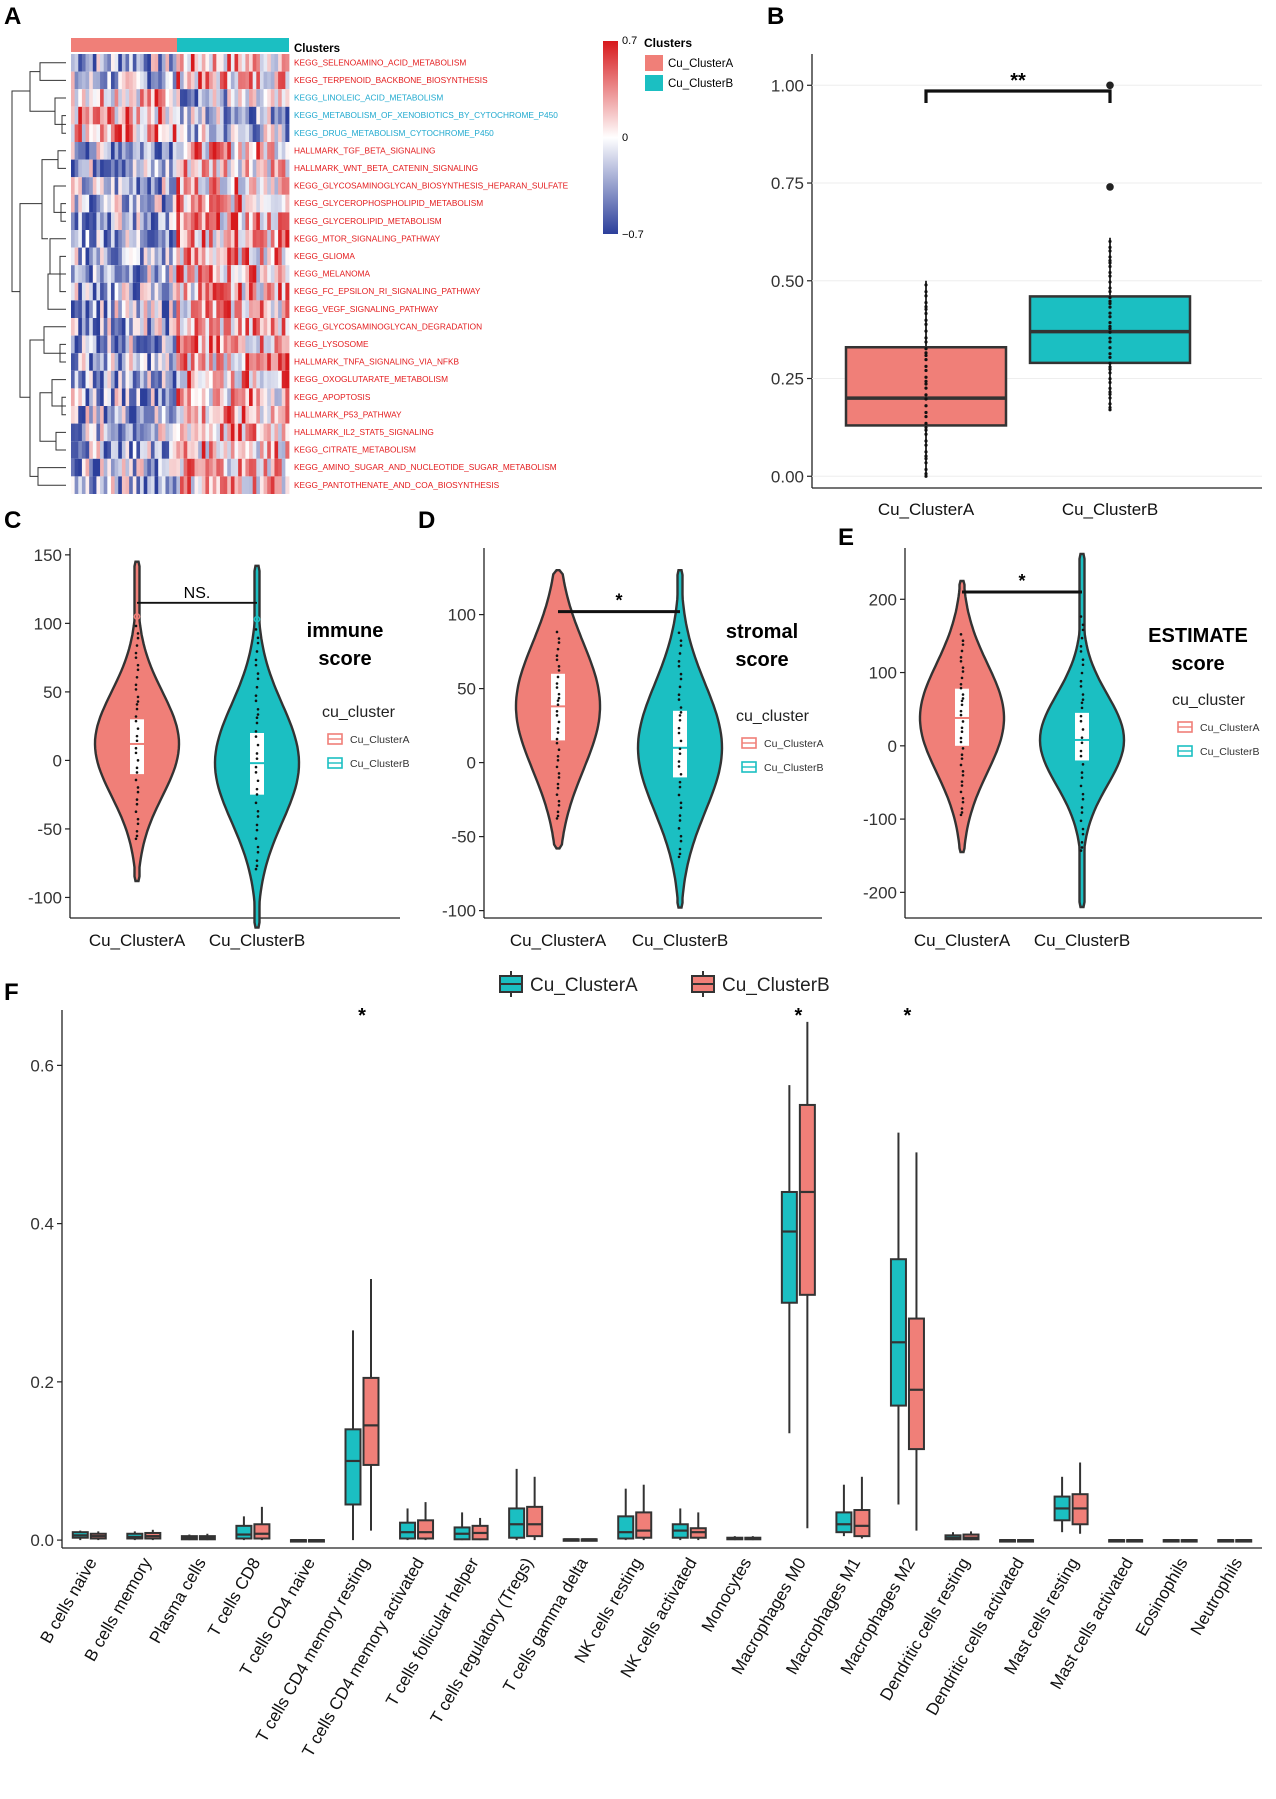  What do you see at coordinates (846, 537) in the screenshot?
I see `panel-label-e: E` at bounding box center [846, 537].